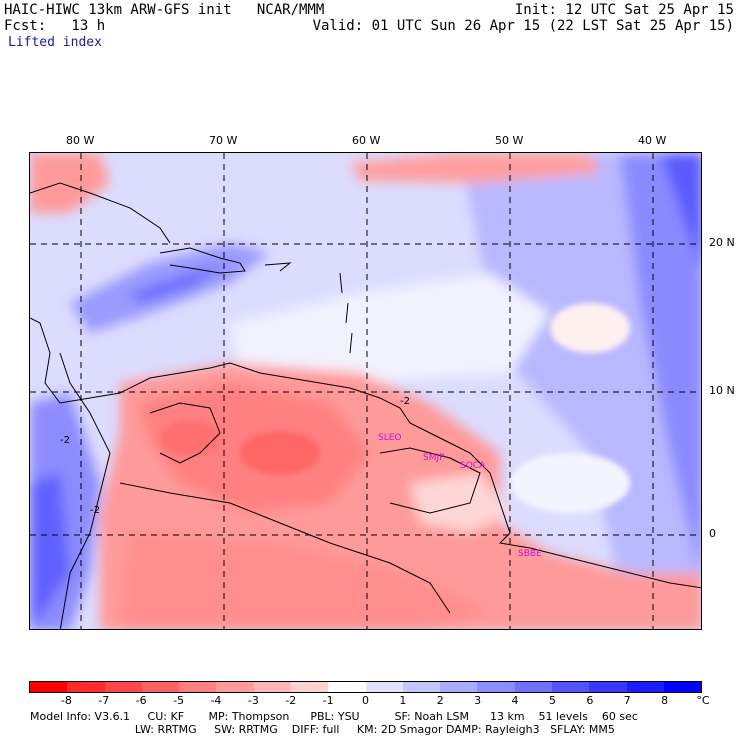 Image resolution: width=740 pixels, height=740 pixels. What do you see at coordinates (665, 700) in the screenshot?
I see `color-bar-tick-label: 8` at bounding box center [665, 700].